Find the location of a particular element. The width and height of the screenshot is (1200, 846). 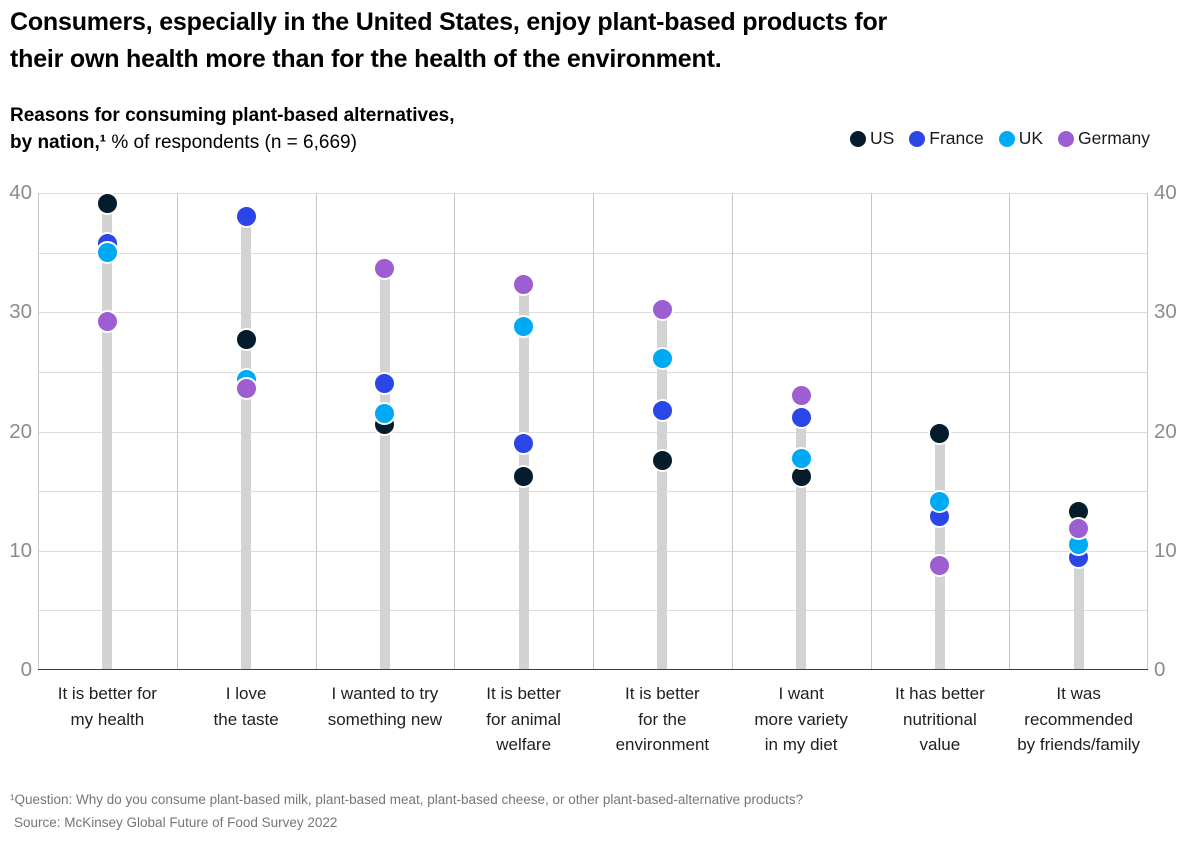

legend-item-us: US is located at coordinates (872, 138).